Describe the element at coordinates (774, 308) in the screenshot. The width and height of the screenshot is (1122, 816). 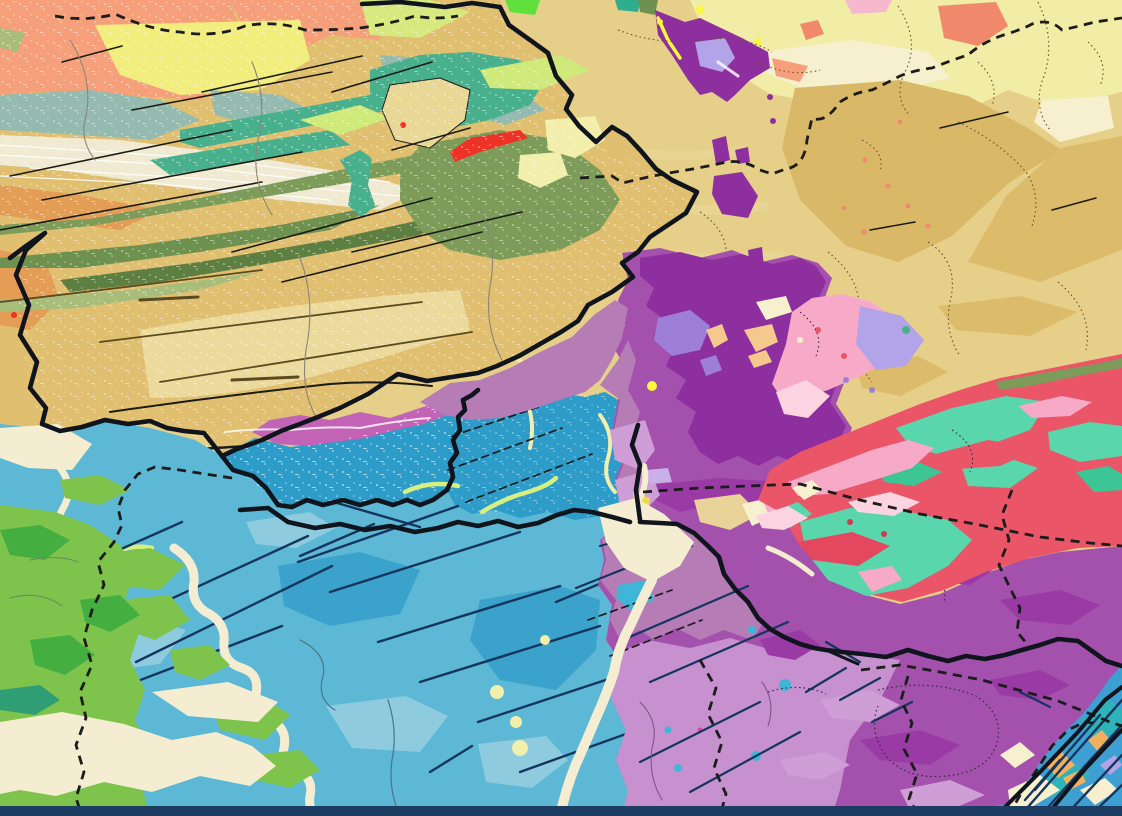
I see `cream-inclusion` at that location.